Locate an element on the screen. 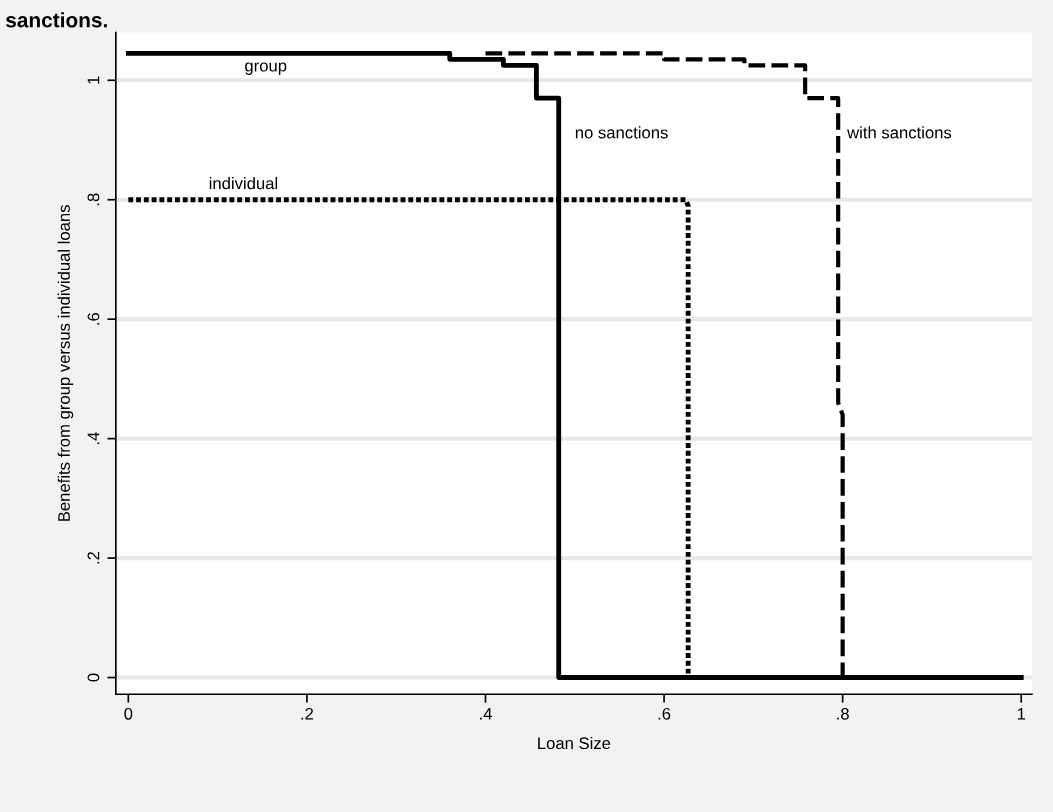 The height and width of the screenshot is (812, 1053). chart-title: sanctions. is located at coordinates (56, 20).